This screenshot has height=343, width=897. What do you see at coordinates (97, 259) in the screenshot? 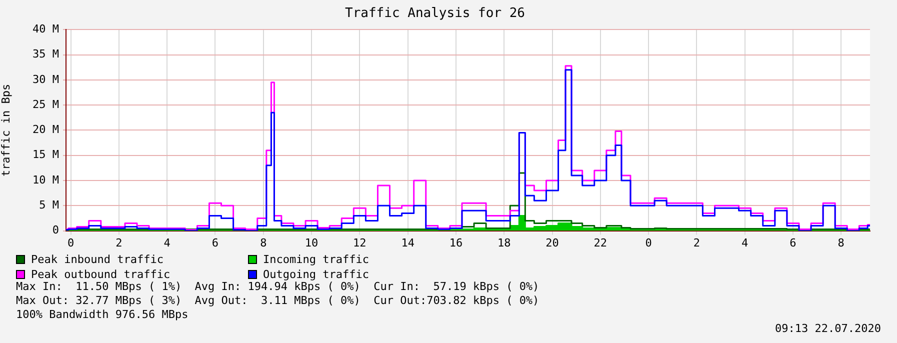
I see `legend-label: Peak inbound traffic` at bounding box center [97, 259].